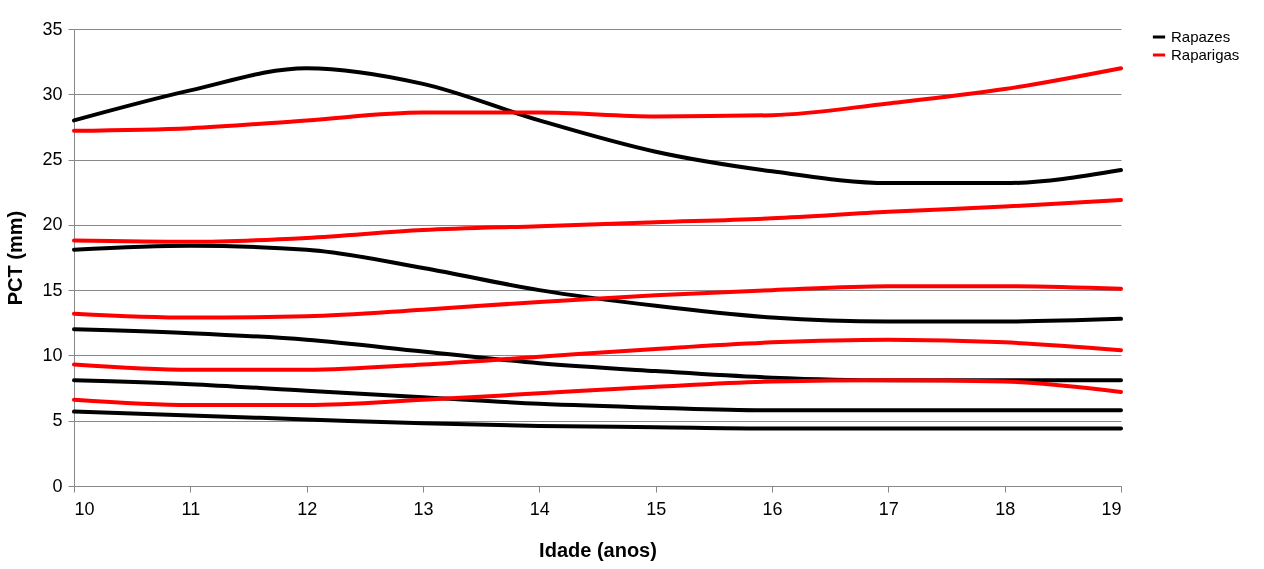 This screenshot has height=569, width=1264. What do you see at coordinates (84, 508) in the screenshot?
I see `x-tick-label: 10` at bounding box center [84, 508].